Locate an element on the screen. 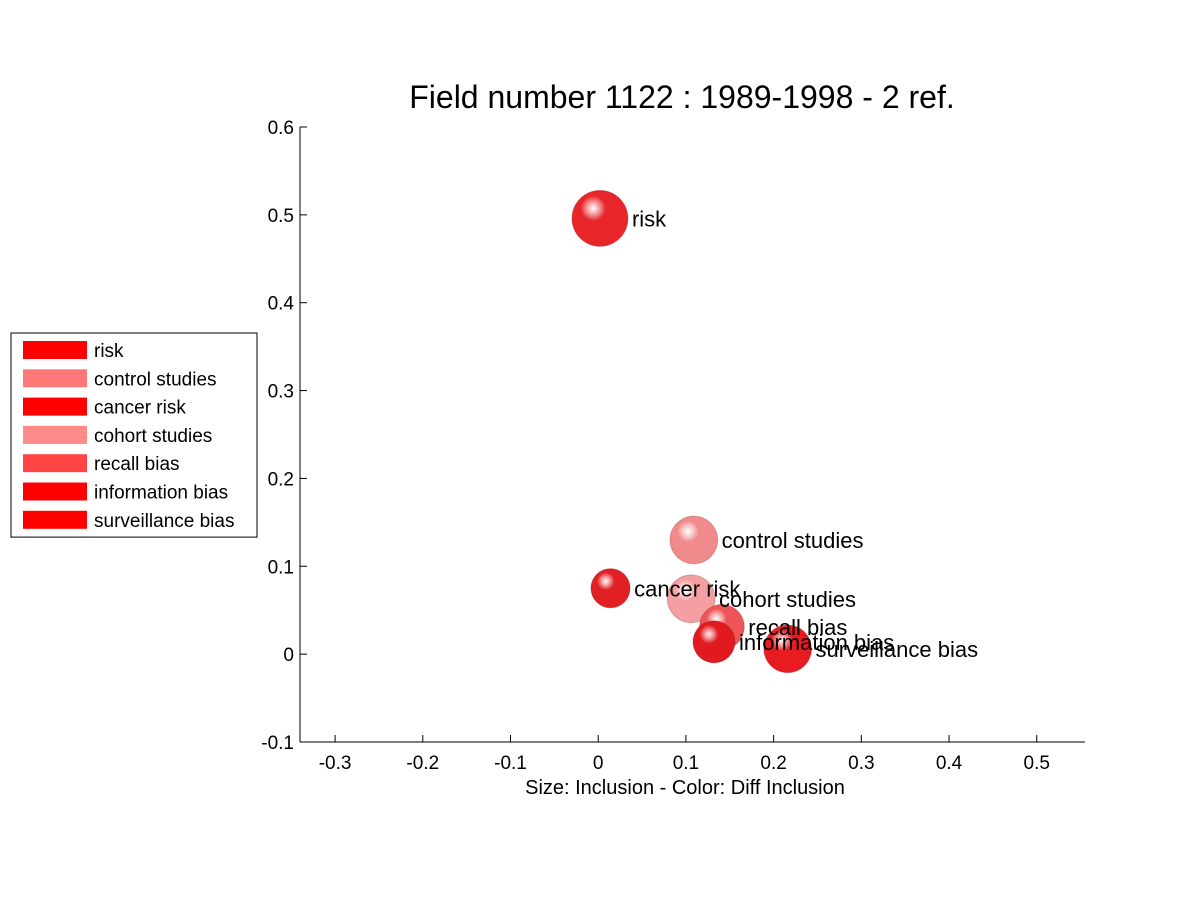  x-axis-label: Size: Inclusion - Color: Diff Inclusion is located at coordinates (685, 788).